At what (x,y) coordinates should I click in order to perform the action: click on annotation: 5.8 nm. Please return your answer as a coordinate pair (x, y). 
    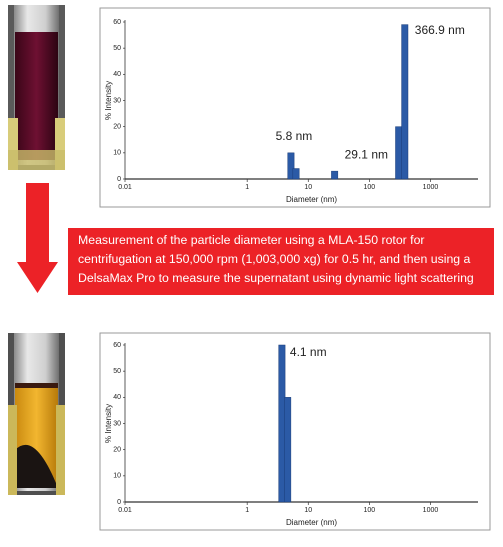
    Looking at the image, I should click on (294, 136).